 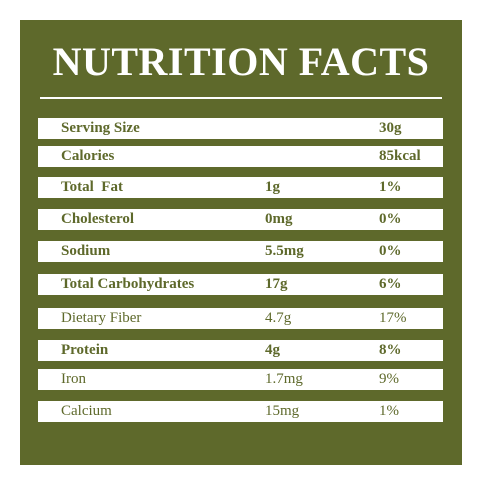 I want to click on row-percent: 6%, so click(x=390, y=284).